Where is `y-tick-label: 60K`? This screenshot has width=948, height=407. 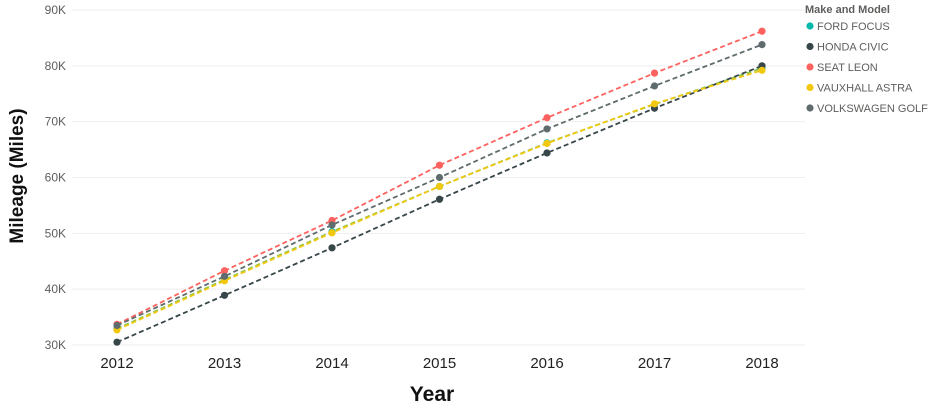
y-tick-label: 60K is located at coordinates (55, 178).